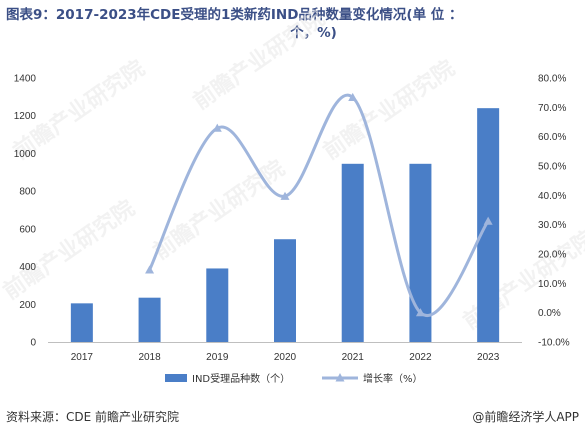 The height and width of the screenshot is (436, 585). I want to click on source-credit: @前瞻经济学人APP, so click(525, 417).